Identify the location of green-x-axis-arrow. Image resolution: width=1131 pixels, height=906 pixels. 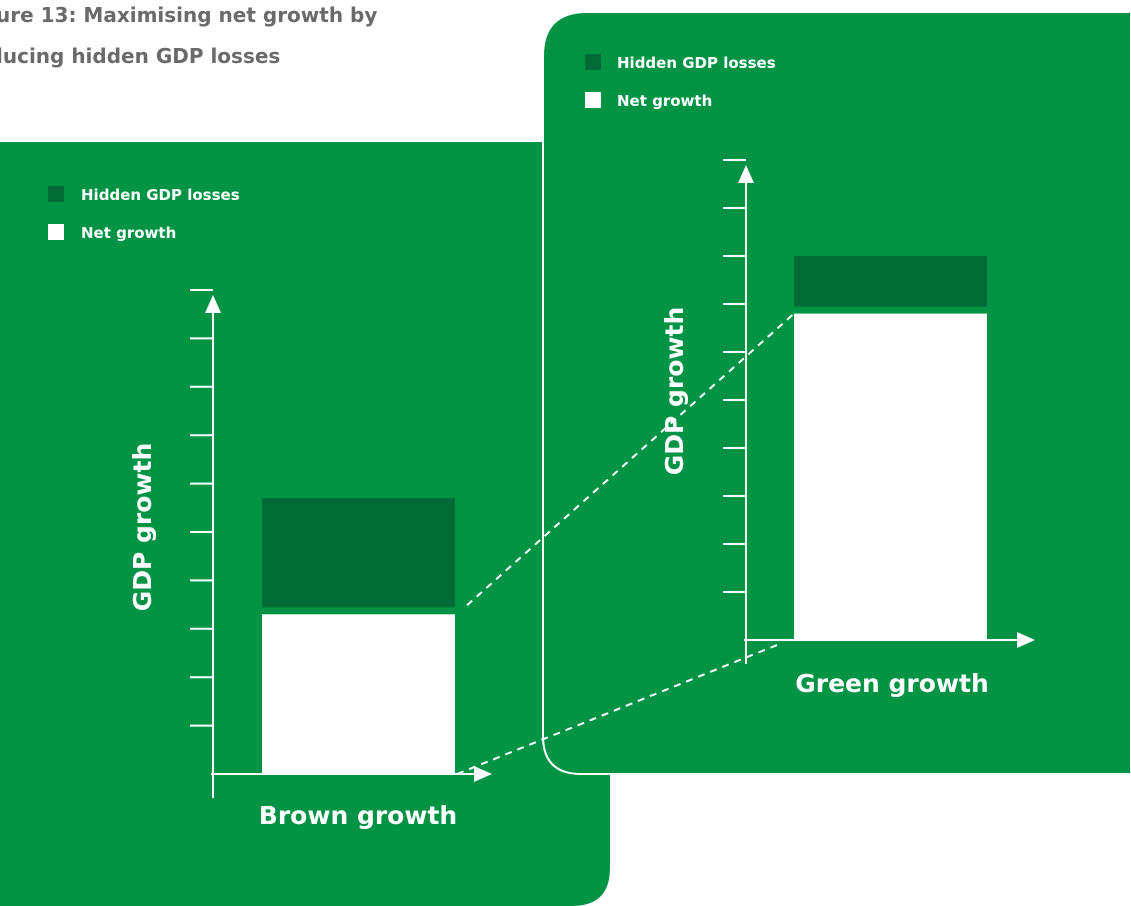
(1026, 640).